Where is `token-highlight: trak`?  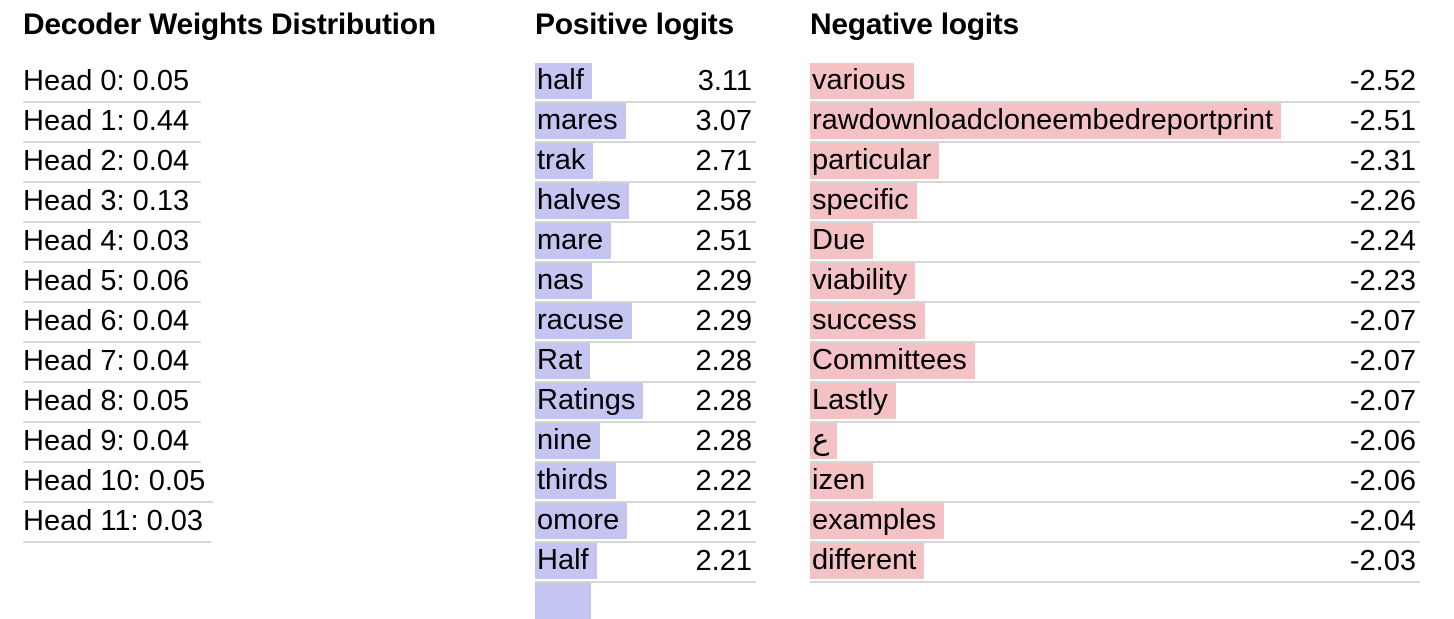 token-highlight: trak is located at coordinates (564, 161).